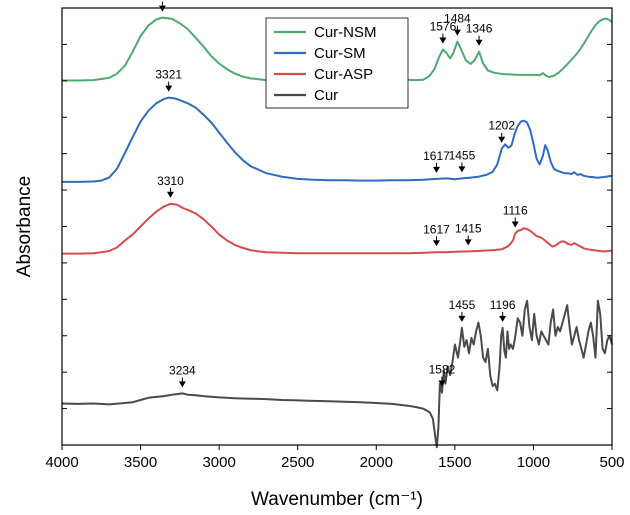 The height and width of the screenshot is (515, 630). I want to click on annotation-label: 1116, so click(515, 210).